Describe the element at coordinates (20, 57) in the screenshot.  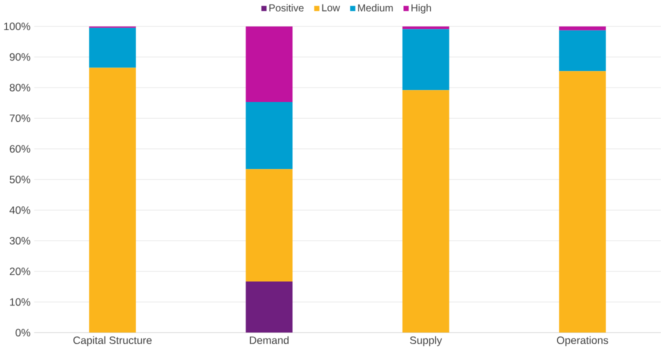
I see `y-tick-label: 90%` at that location.